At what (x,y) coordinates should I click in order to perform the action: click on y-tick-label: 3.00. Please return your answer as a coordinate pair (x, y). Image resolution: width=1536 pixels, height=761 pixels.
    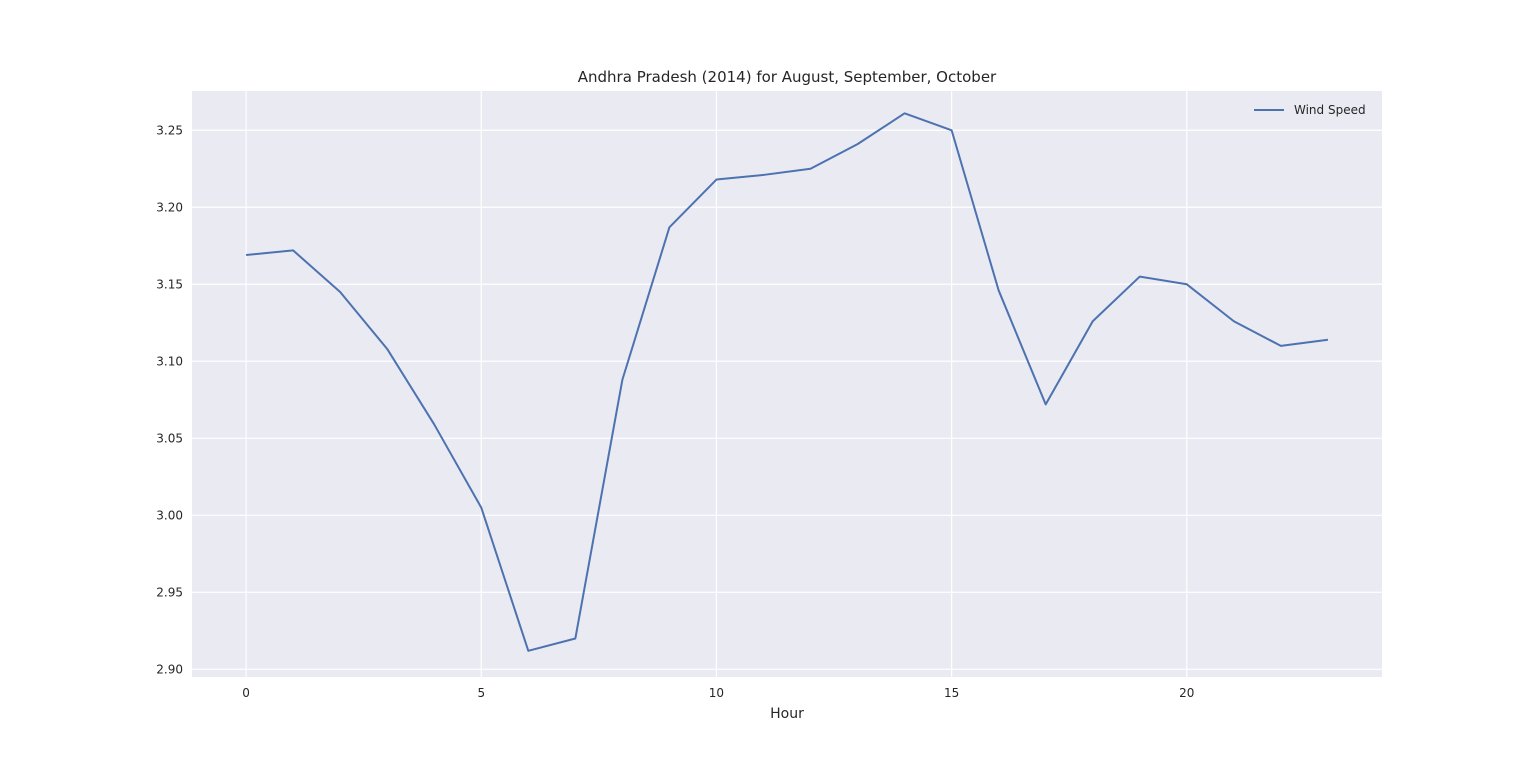
    Looking at the image, I should click on (169, 515).